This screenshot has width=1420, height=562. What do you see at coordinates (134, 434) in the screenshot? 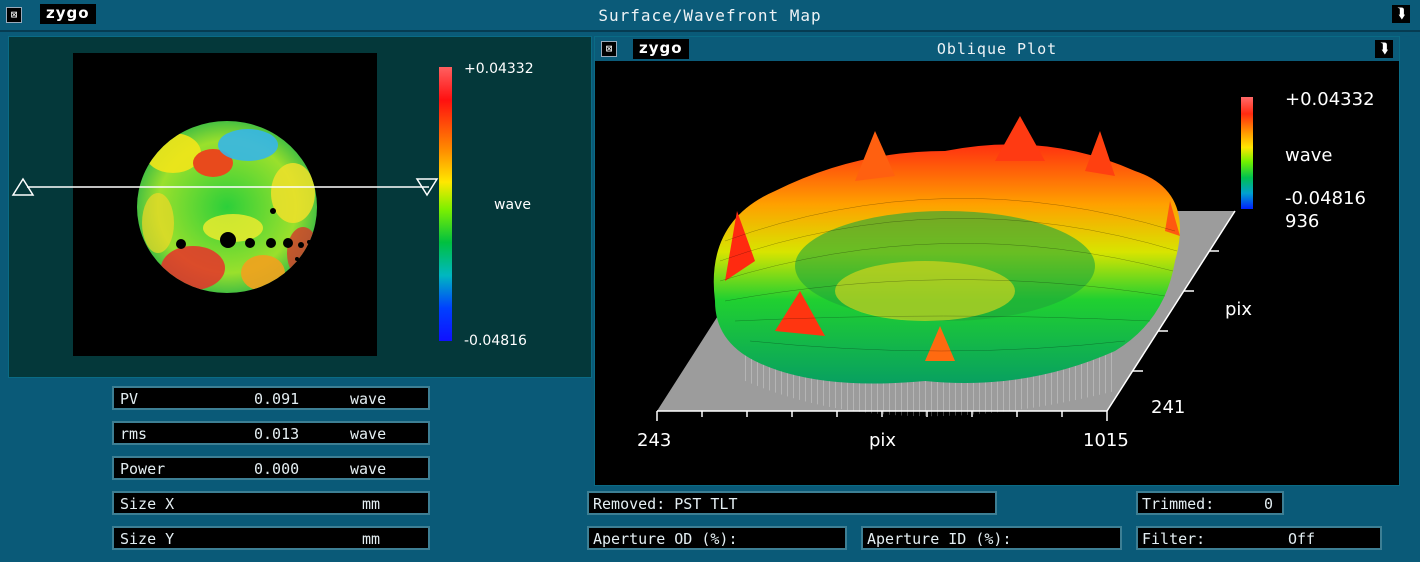
I see `stat-label: rms` at bounding box center [134, 434].